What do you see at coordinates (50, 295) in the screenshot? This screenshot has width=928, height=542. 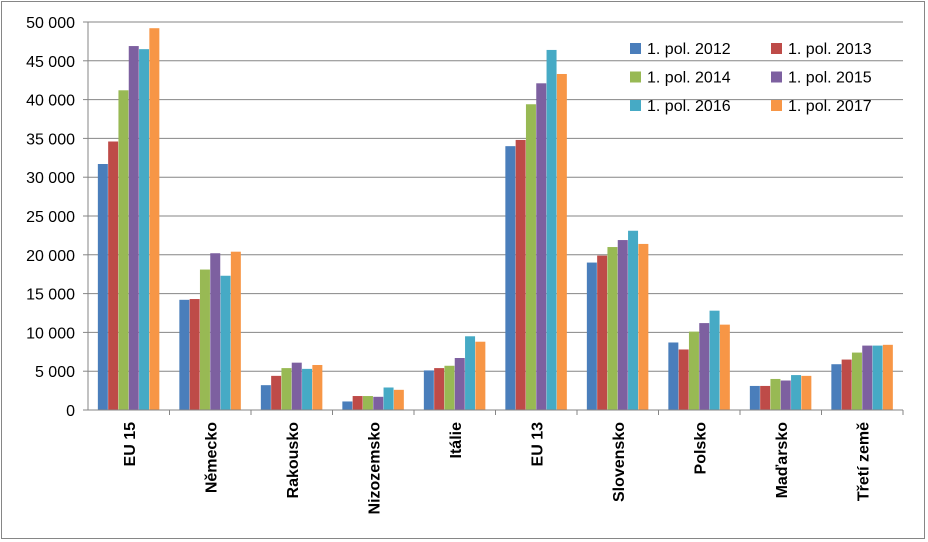 I see `y-tick-label: 15 000` at bounding box center [50, 295].